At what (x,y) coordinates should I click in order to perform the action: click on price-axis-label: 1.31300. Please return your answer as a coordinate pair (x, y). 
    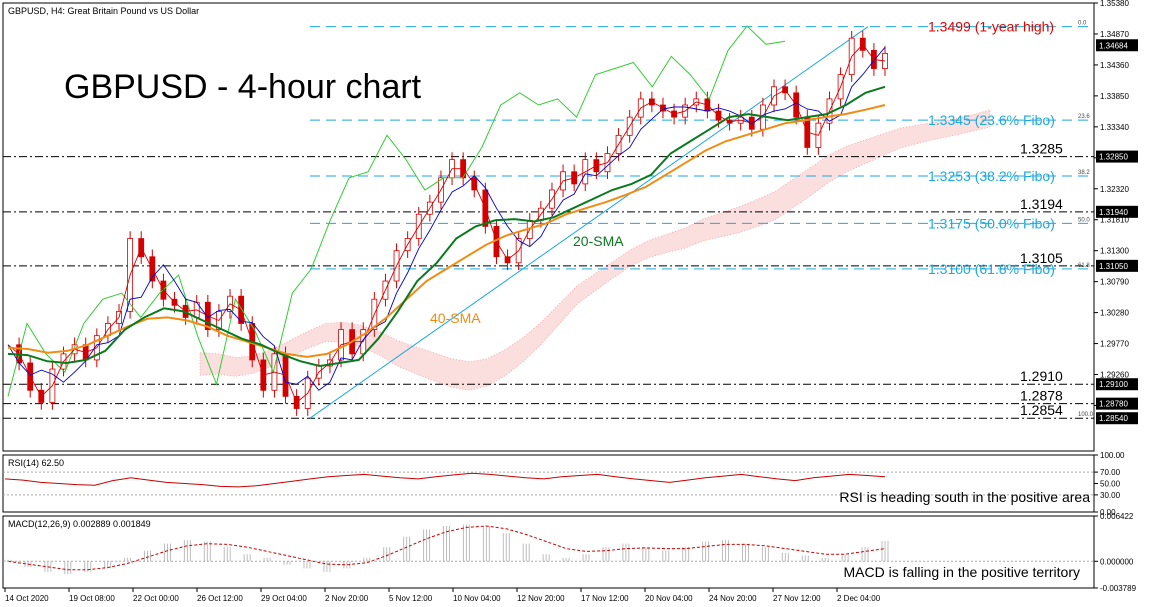
    Looking at the image, I should click on (1114, 251).